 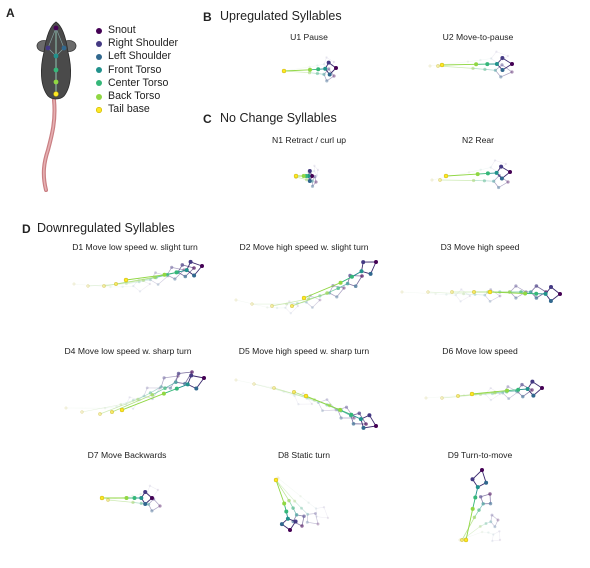 I want to click on syllable-plot-d6, so click(x=484, y=390).